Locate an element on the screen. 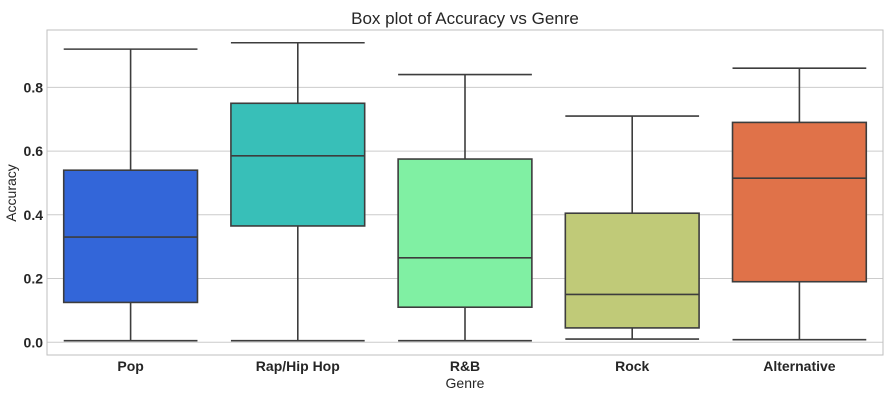  y-tick-label: 0.0 is located at coordinates (34, 342).